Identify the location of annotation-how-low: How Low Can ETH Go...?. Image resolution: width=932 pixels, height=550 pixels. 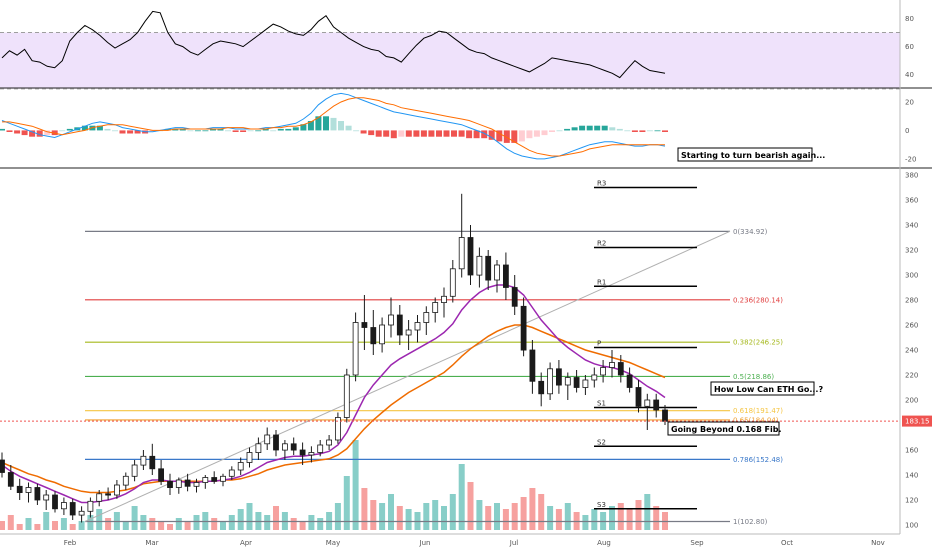
(766, 388).